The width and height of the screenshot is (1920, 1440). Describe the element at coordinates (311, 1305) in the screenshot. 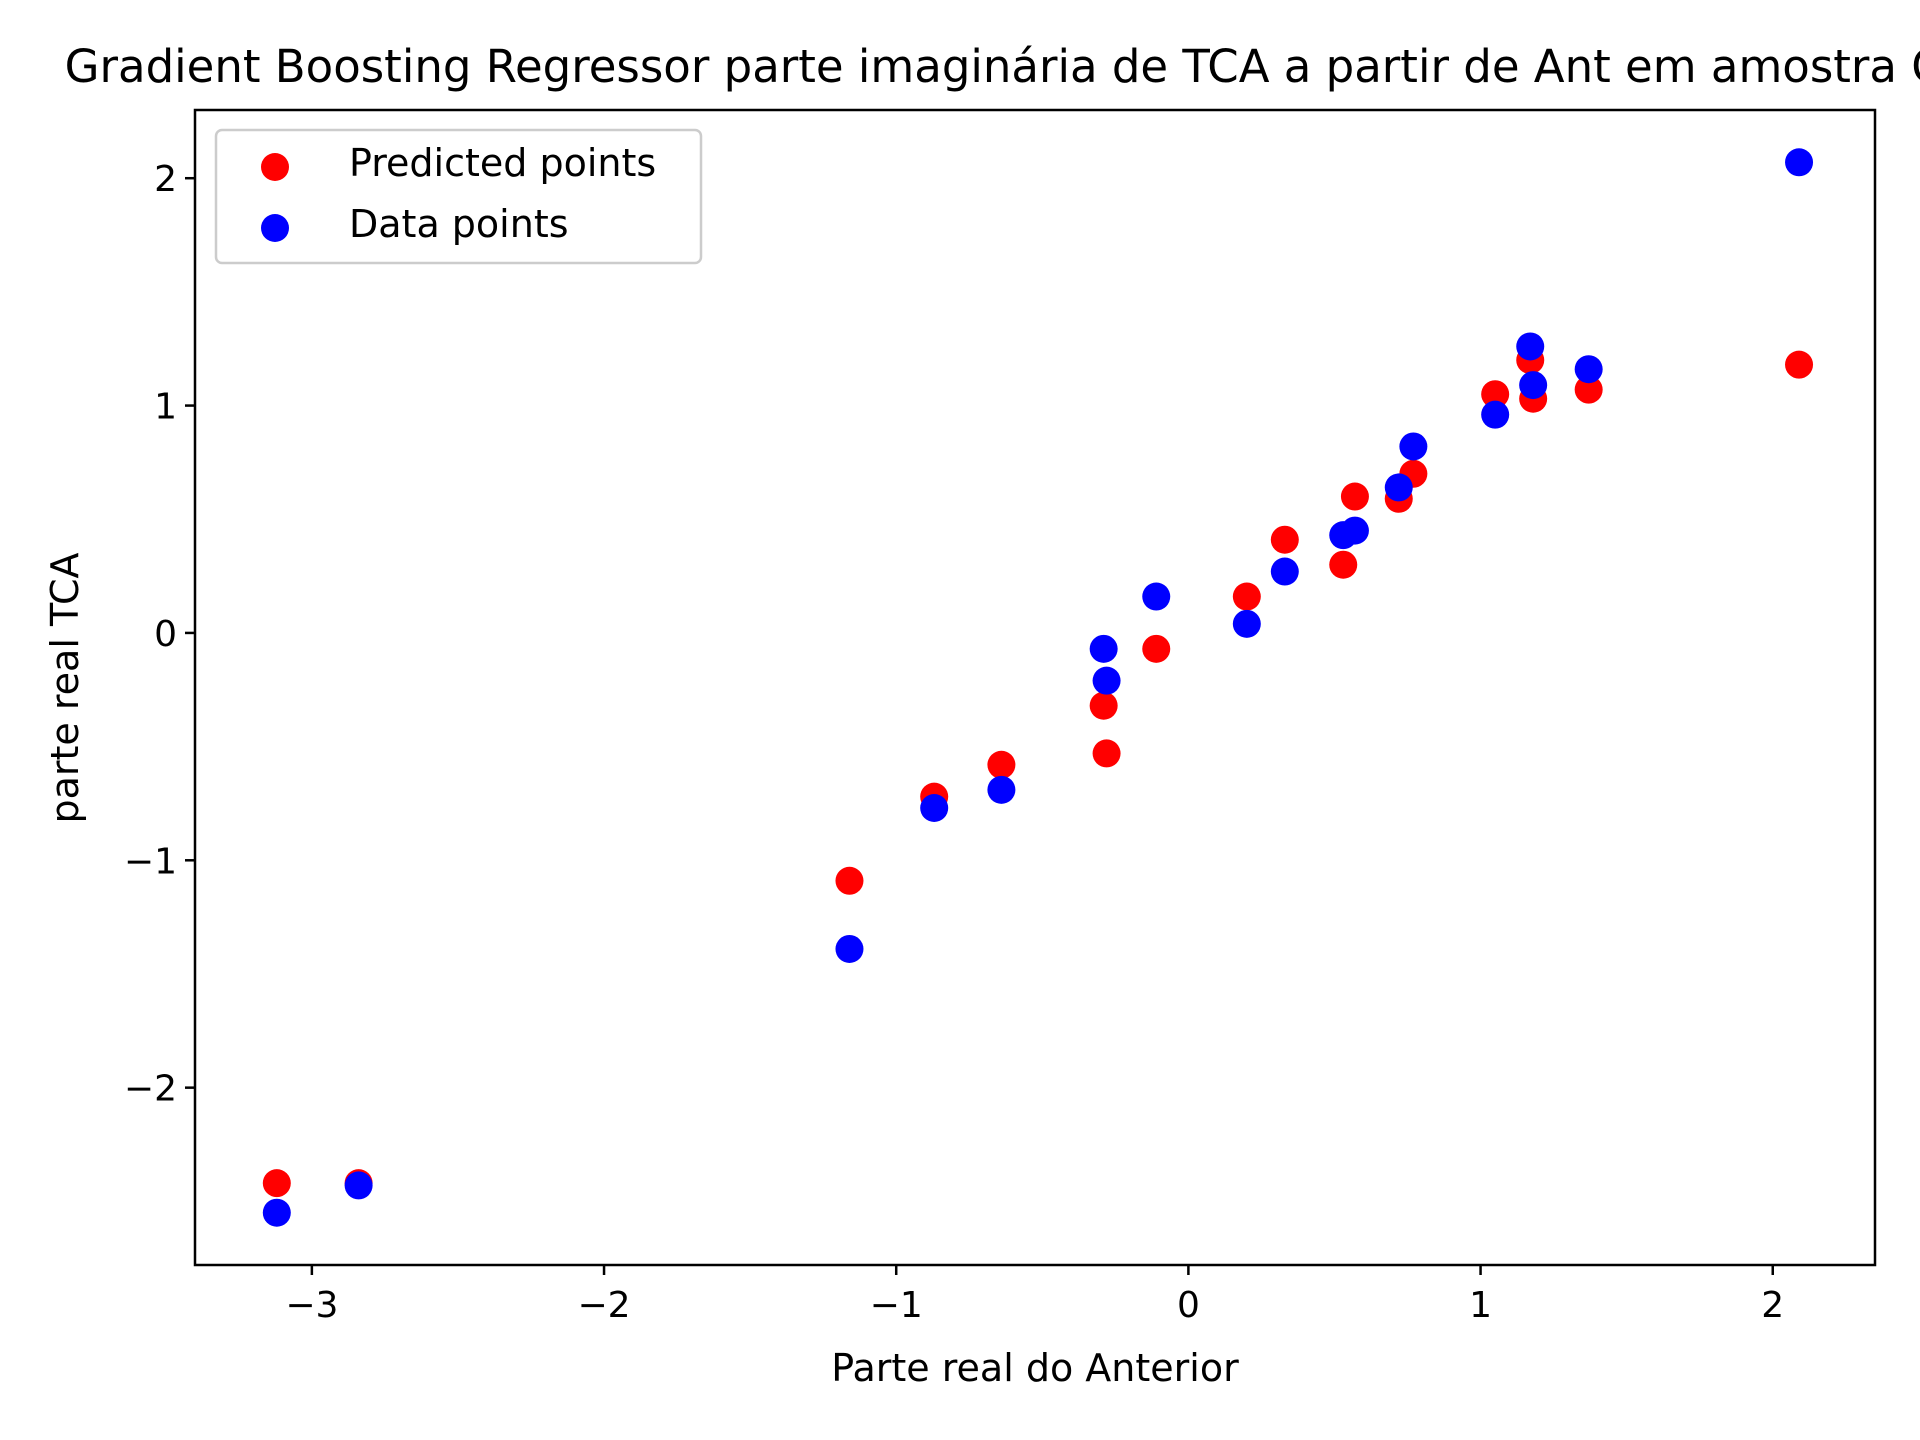

I see `x-tick-label: −3` at that location.